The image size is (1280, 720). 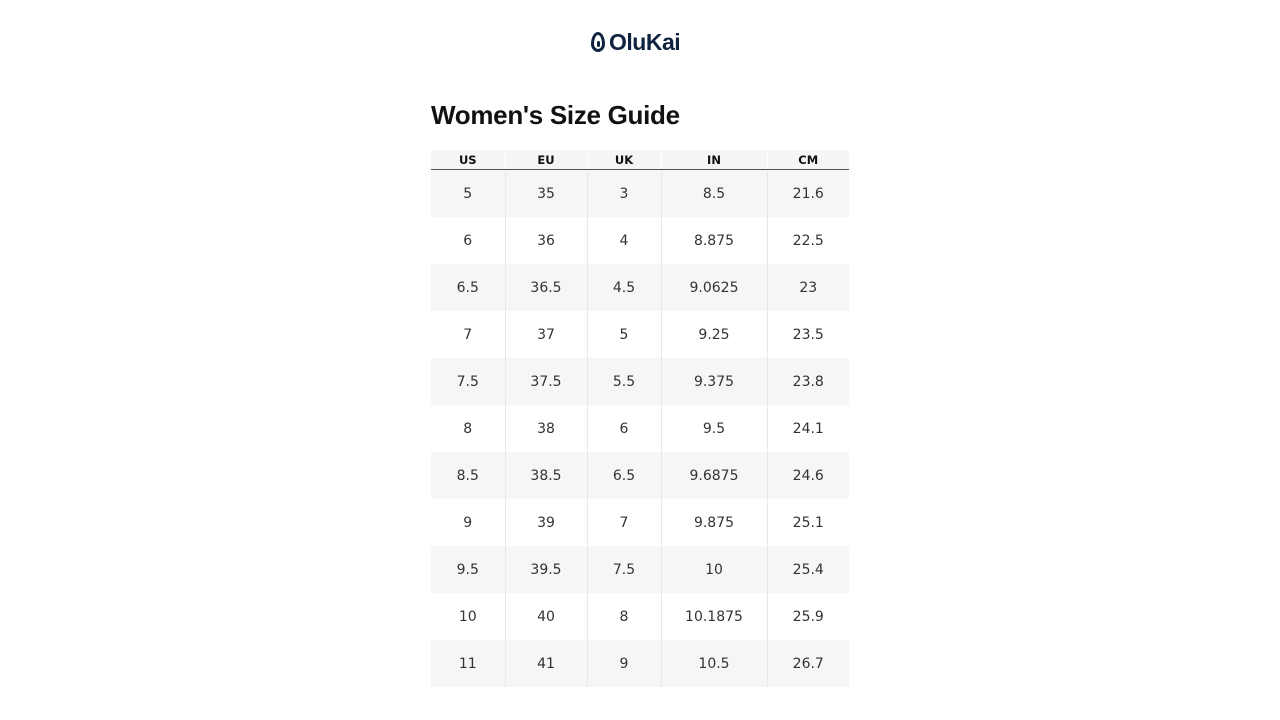 I want to click on cell-uk: 4, so click(x=623, y=240).